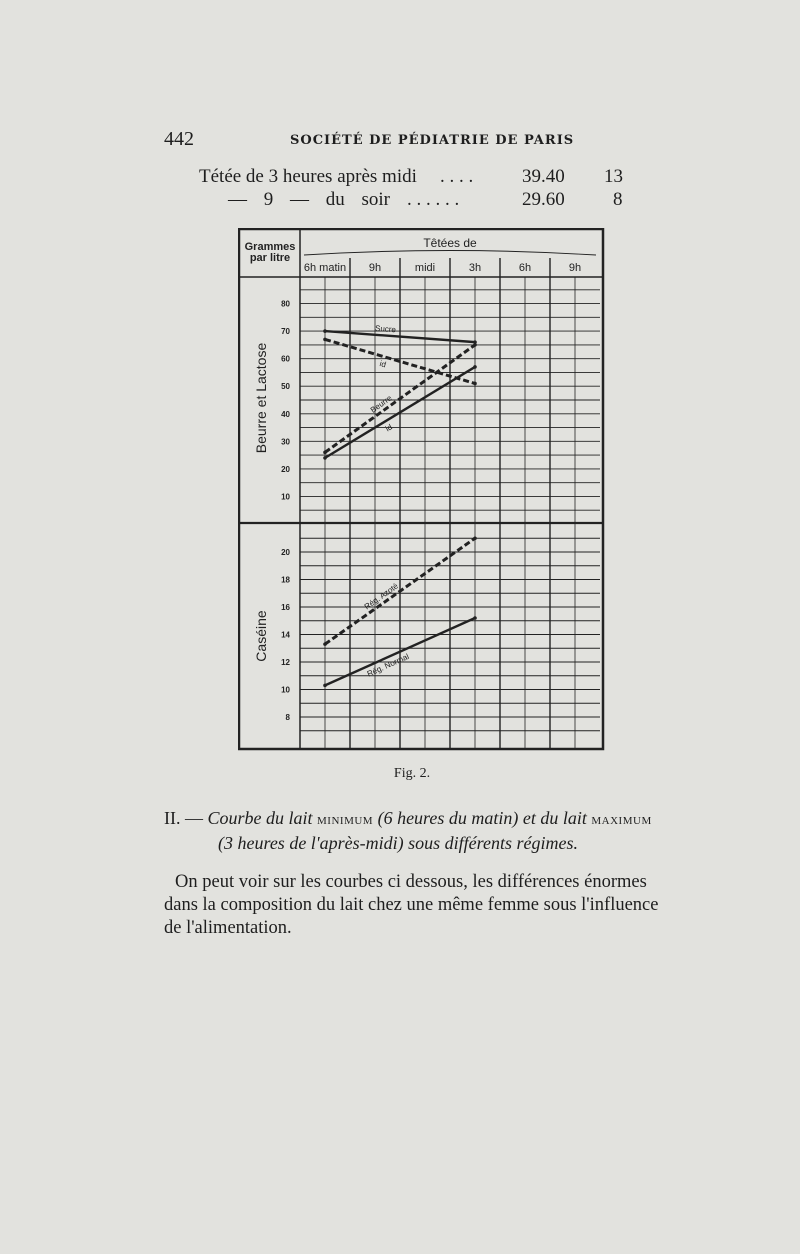  Describe the element at coordinates (475, 268) in the screenshot. I see `category-label: 3h` at that location.